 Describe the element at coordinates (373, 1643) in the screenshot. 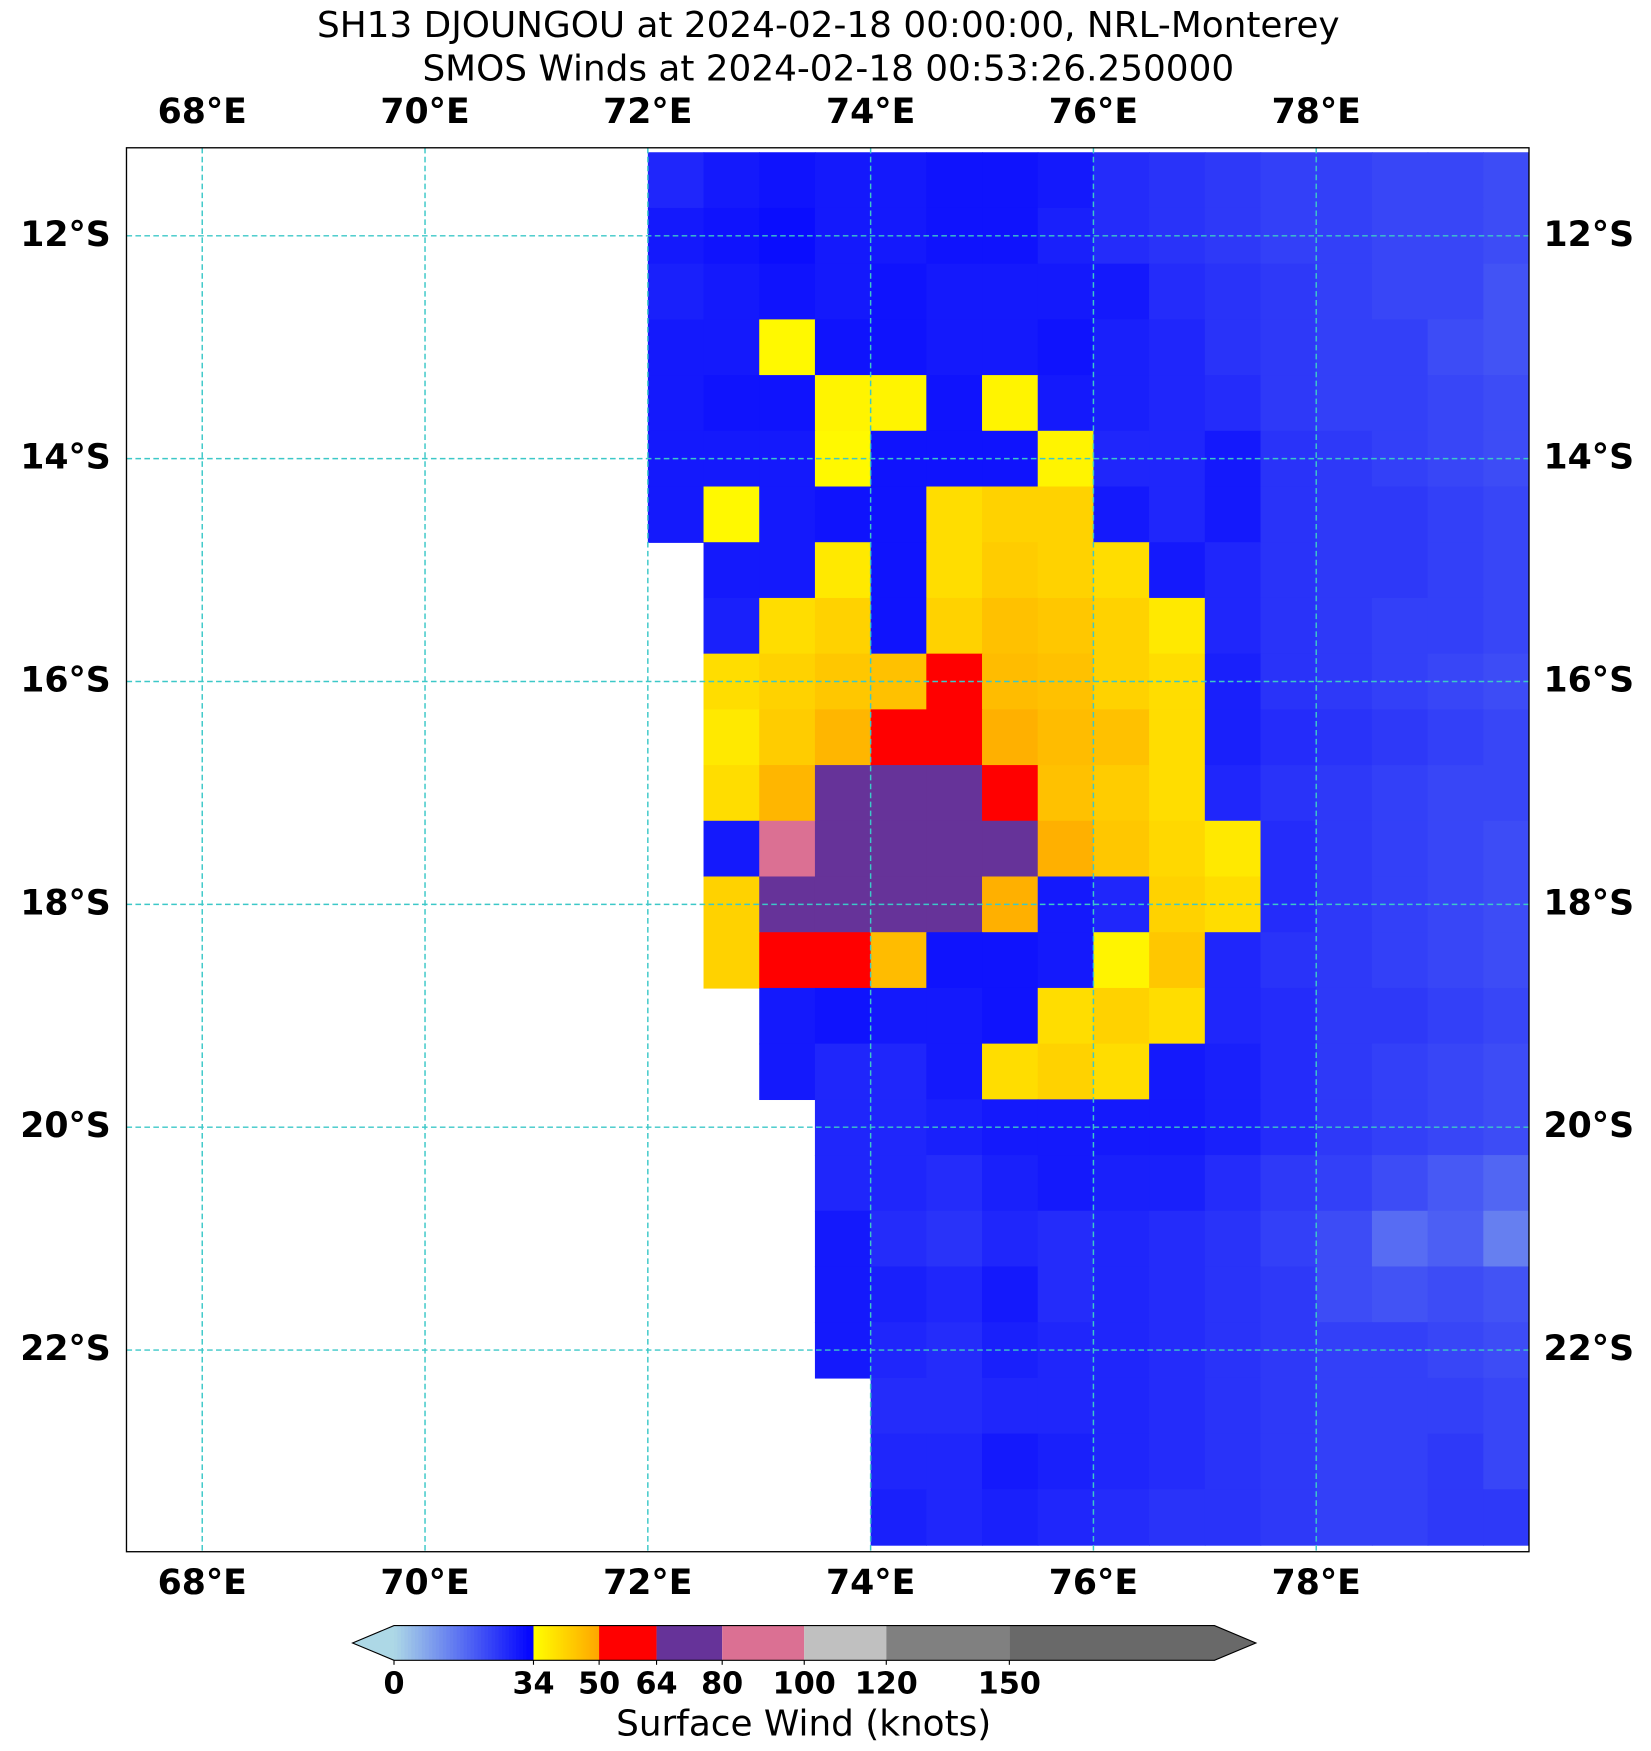

I see `colorbar-under` at that location.